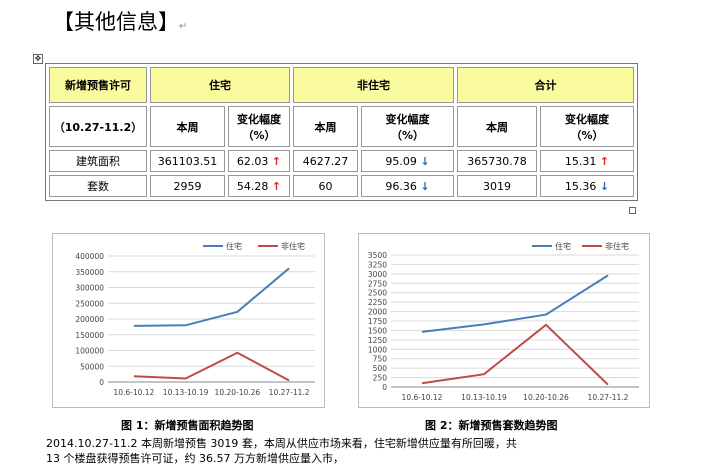  Describe the element at coordinates (377, 255) in the screenshot. I see `y-tick-label: 3500` at that location.